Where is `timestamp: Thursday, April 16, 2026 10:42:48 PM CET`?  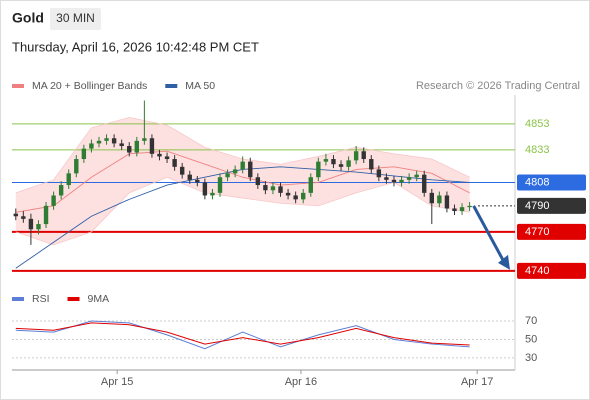
timestamp: Thursday, April 16, 2026 10:42:48 PM CET is located at coordinates (135, 46).